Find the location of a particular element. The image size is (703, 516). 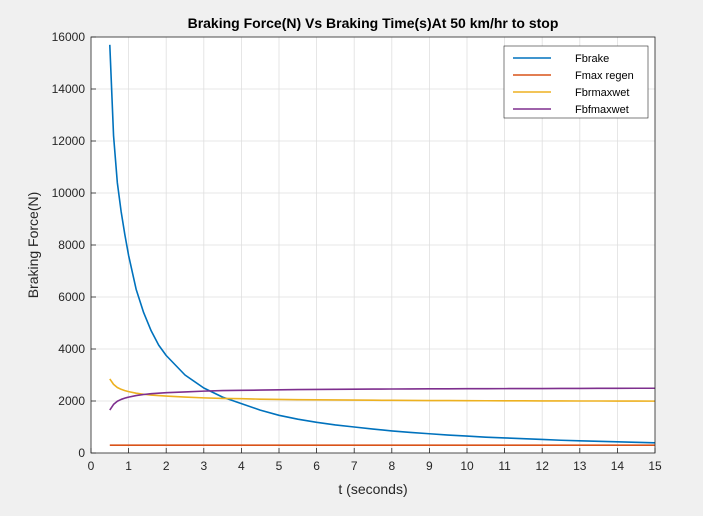

series-line-fbfmaxwet is located at coordinates (382, 399).